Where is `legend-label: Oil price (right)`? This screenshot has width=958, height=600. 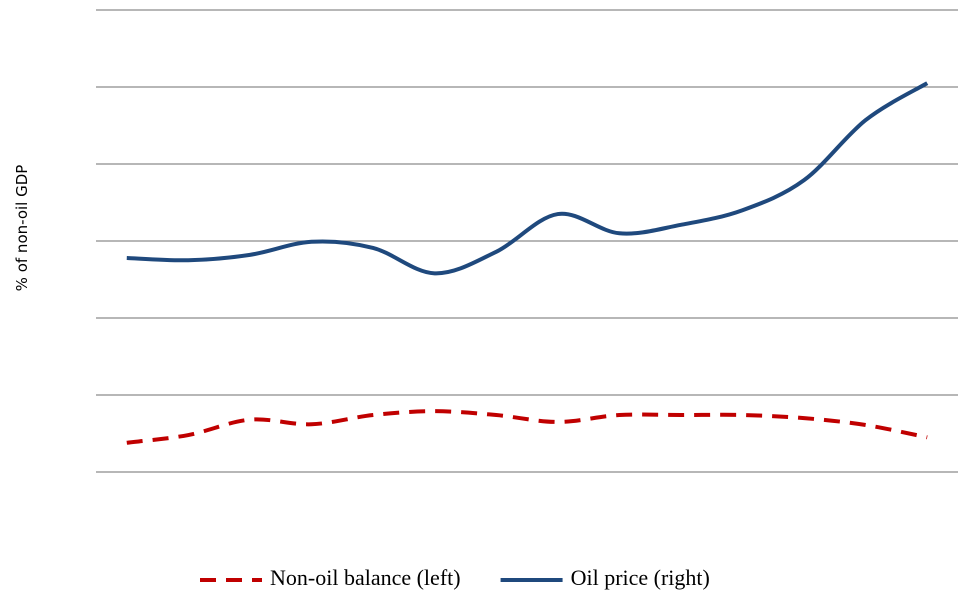 legend-label: Oil price (right) is located at coordinates (640, 577).